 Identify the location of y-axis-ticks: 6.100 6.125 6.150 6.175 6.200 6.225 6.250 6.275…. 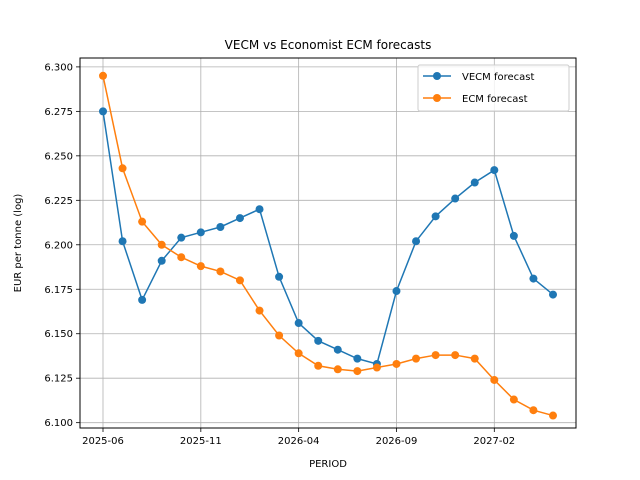
(62, 245).